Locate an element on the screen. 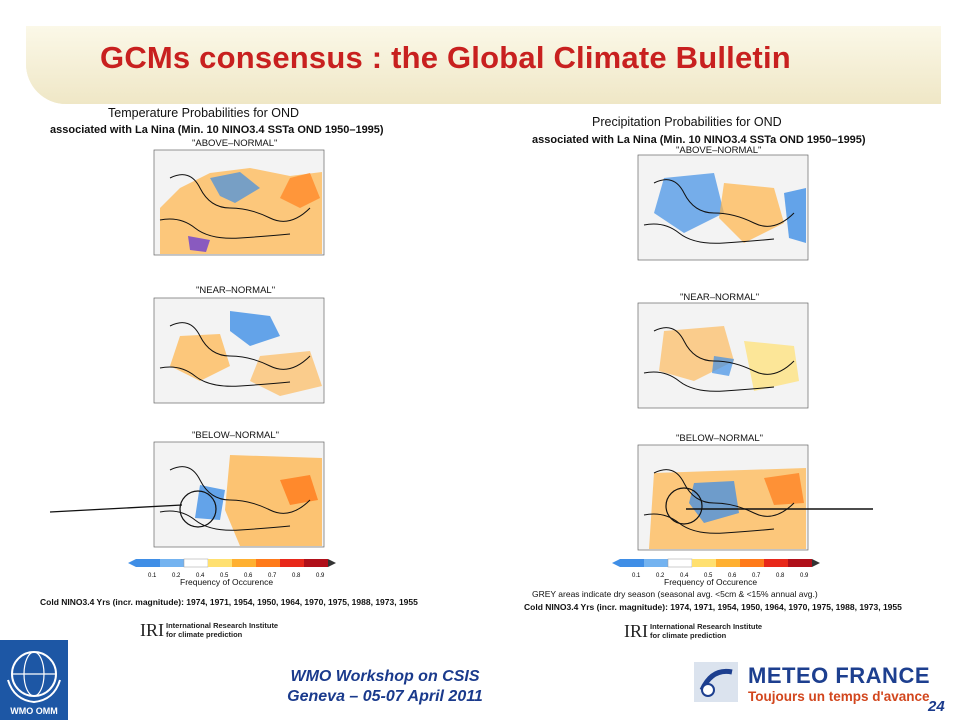  title-bar is located at coordinates (483, 65).